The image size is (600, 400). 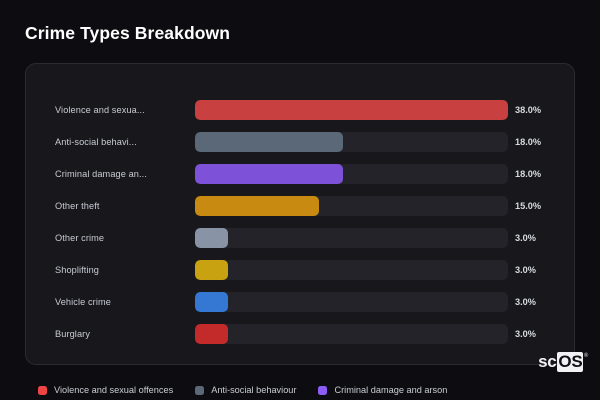 What do you see at coordinates (528, 110) in the screenshot?
I see `bar-row-value: 38.0%` at bounding box center [528, 110].